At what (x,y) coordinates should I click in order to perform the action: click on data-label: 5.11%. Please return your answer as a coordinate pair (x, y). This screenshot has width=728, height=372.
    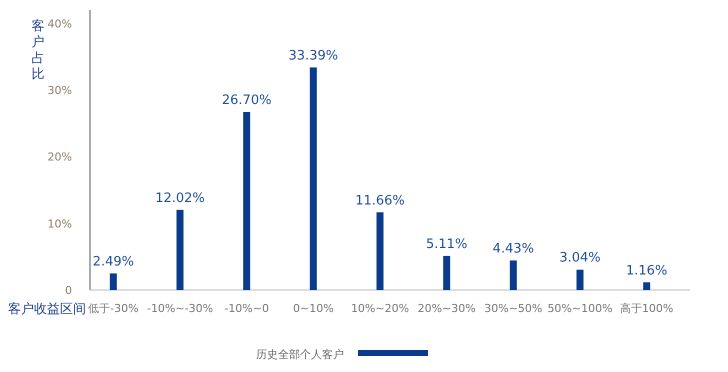
    Looking at the image, I should click on (447, 244).